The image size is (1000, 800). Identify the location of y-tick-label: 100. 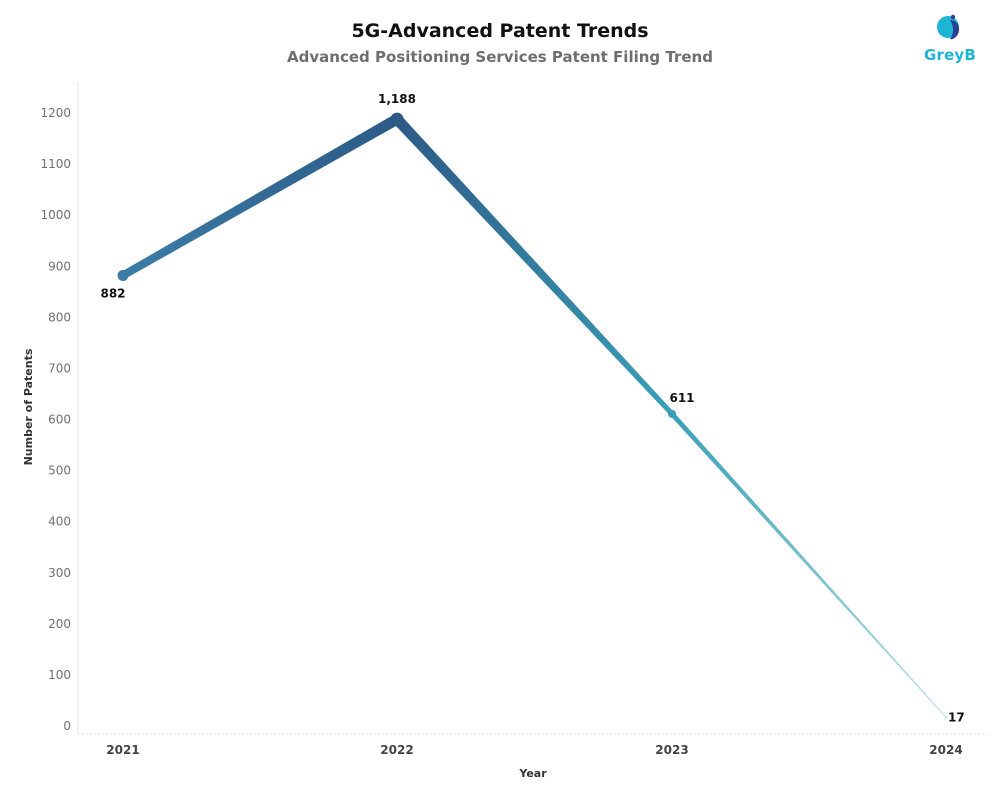
(59, 675).